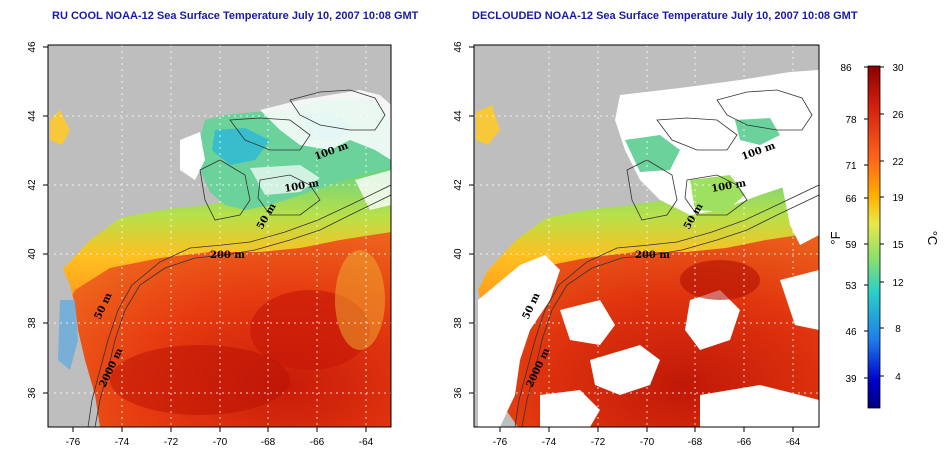 This screenshot has height=475, width=950. What do you see at coordinates (898, 198) in the screenshot?
I see `celsius-tick-label: 19` at bounding box center [898, 198].